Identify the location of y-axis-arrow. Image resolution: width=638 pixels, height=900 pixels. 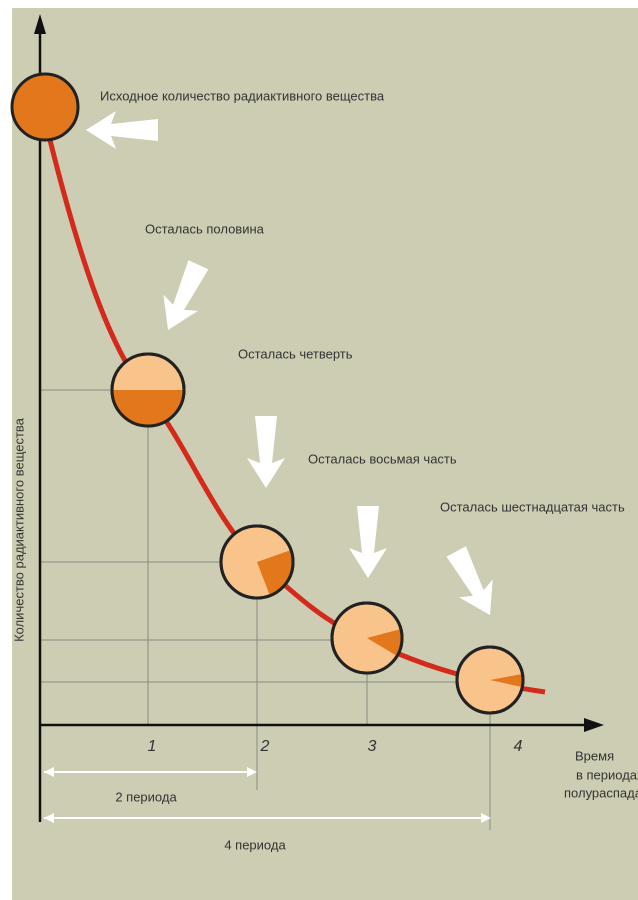
(40, 24).